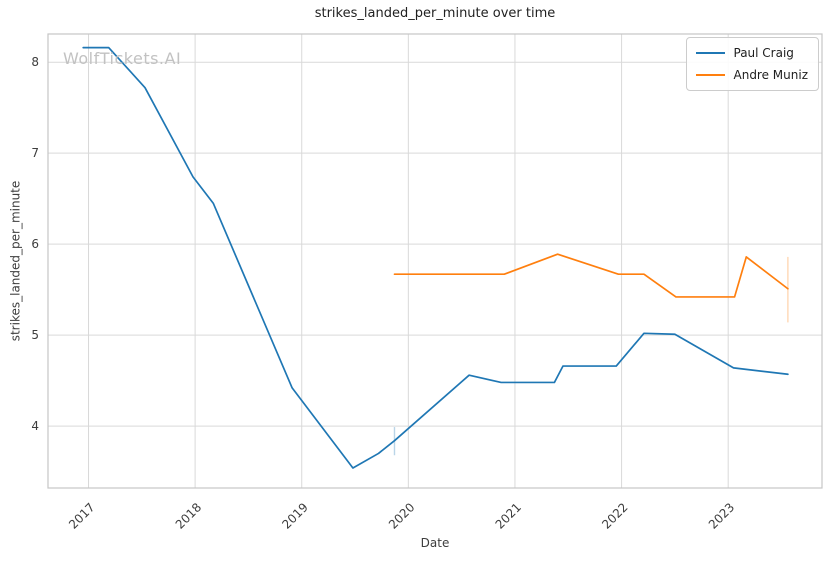  I want to click on x-tick-label: 2017, so click(81, 515).